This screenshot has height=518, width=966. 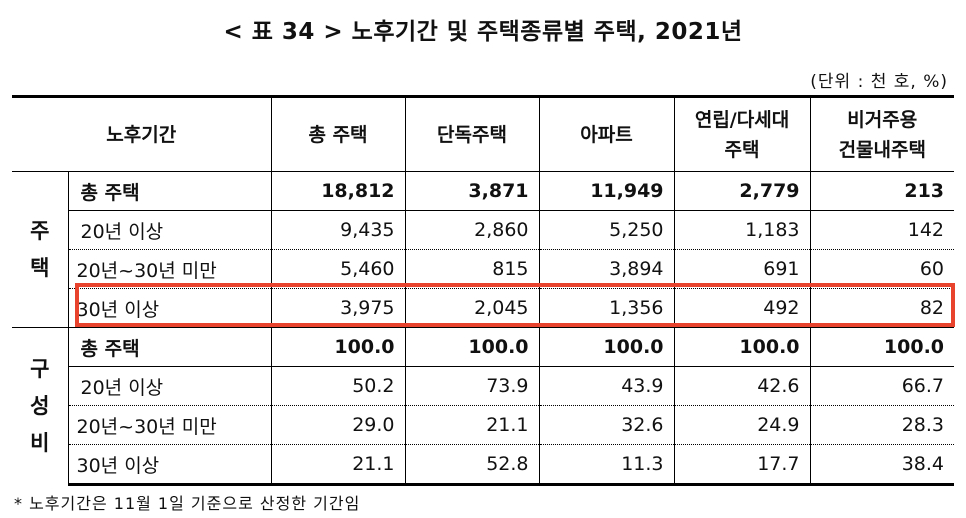 I want to click on cell-value: 29.0, so click(x=338, y=425).